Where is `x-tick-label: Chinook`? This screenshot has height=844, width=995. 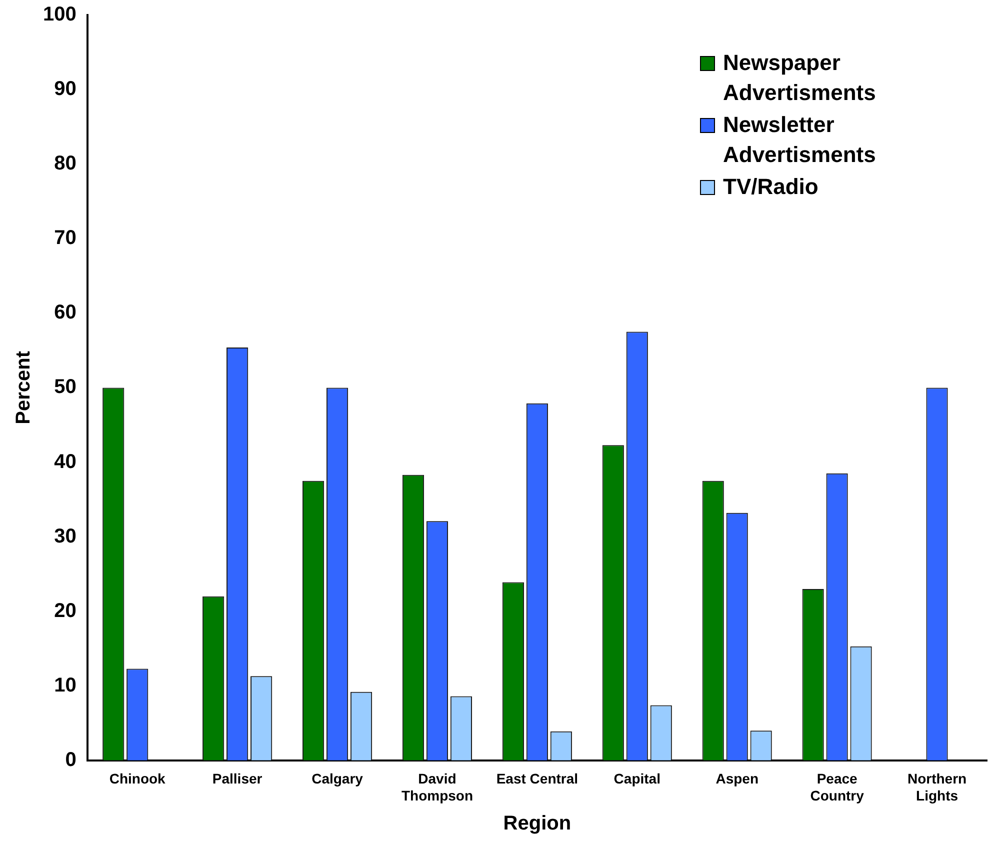
x-tick-label: Chinook is located at coordinates (137, 778).